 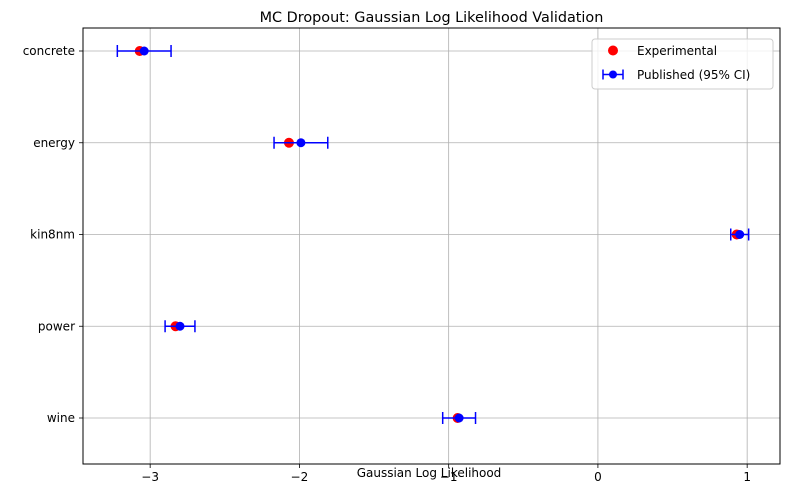 I want to click on x-tick-label: 0, so click(x=598, y=477).